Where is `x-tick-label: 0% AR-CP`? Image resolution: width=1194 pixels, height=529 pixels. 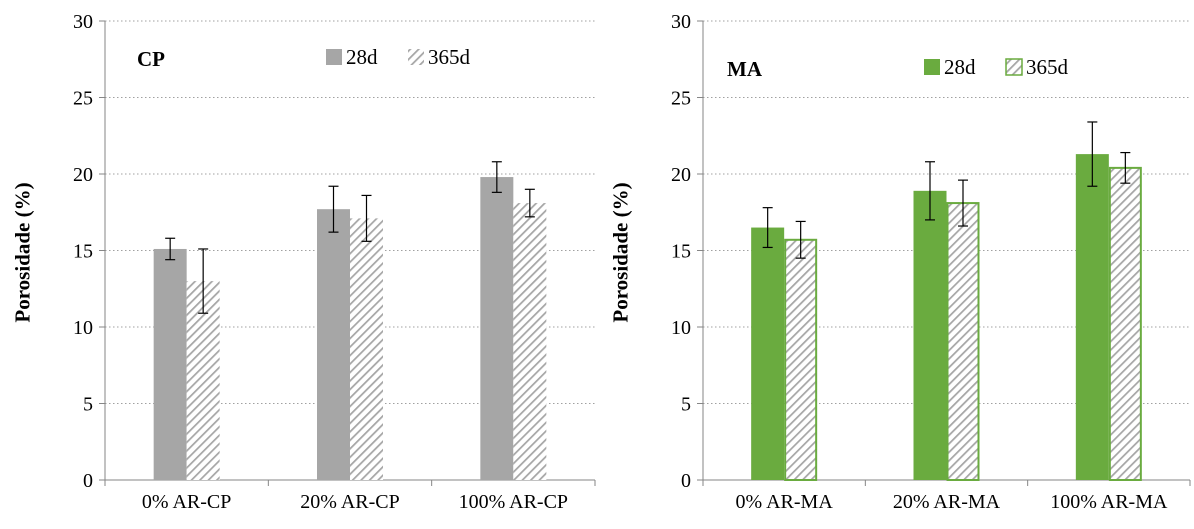
x-tick-label: 0% AR-CP is located at coordinates (186, 502).